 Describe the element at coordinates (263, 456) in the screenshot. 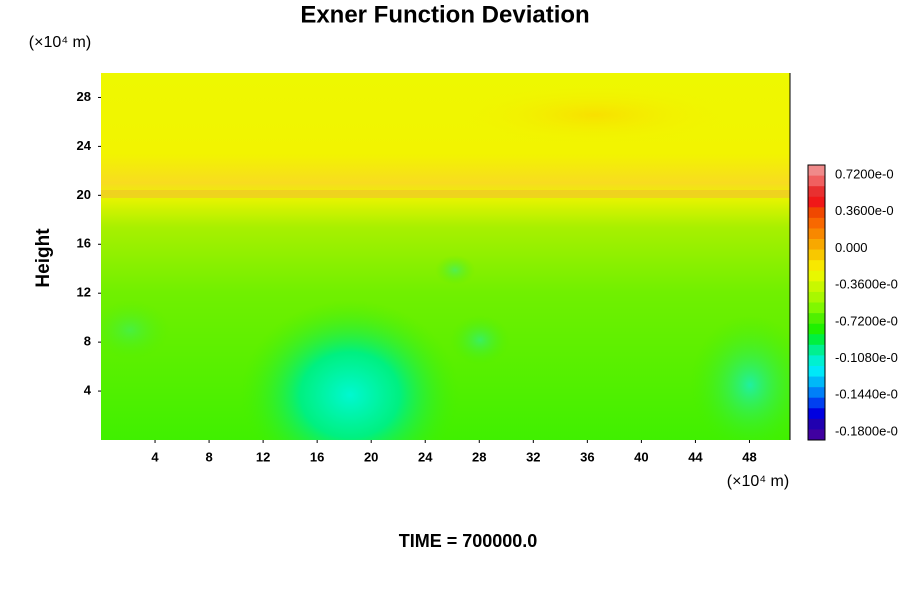

I see `x-tick-label: 12` at that location.